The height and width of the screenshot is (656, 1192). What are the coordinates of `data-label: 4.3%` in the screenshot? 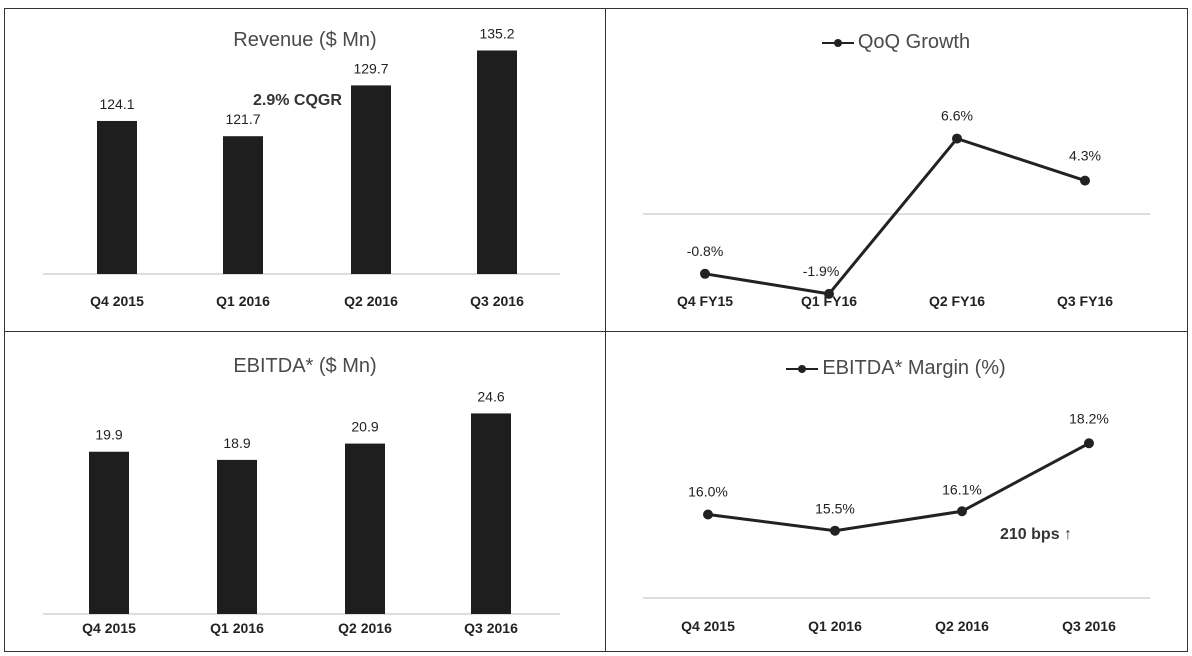 It's located at (1085, 156).